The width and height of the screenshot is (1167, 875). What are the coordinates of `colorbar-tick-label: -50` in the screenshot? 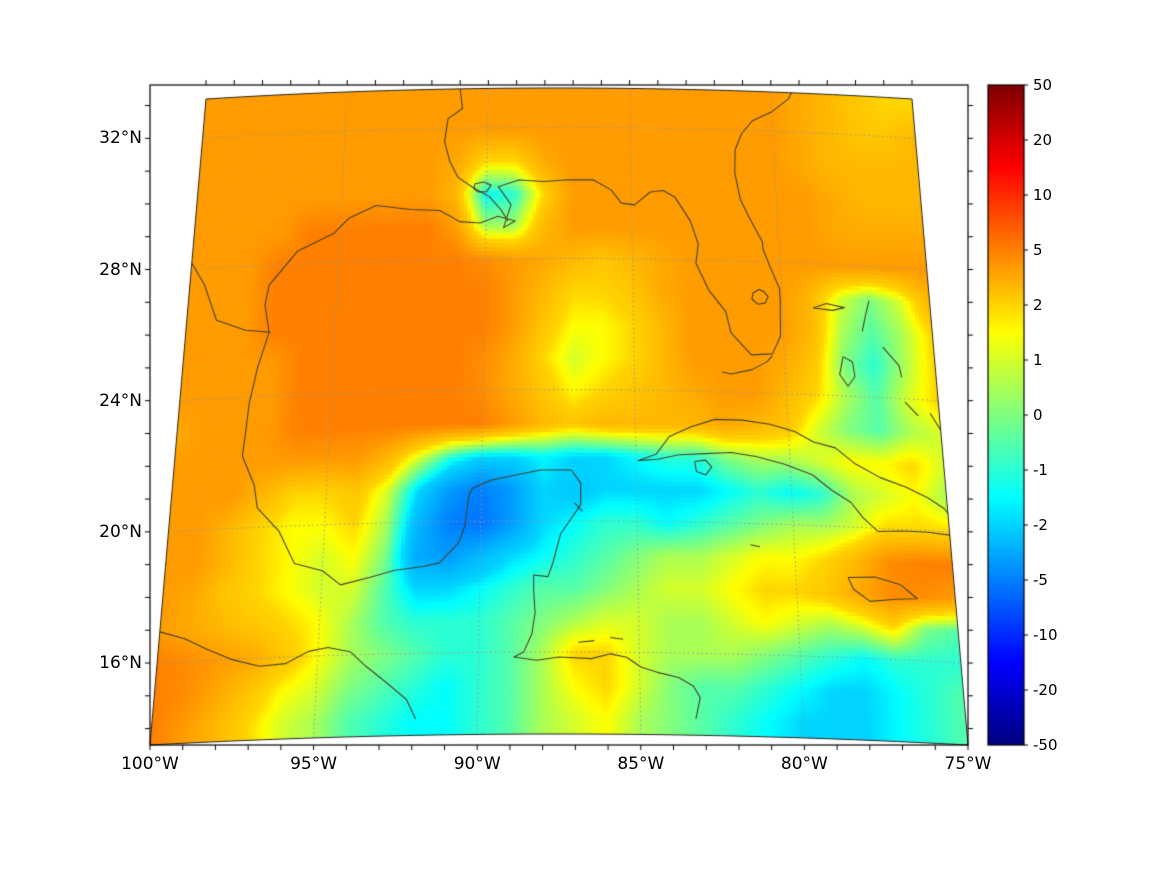 It's located at (1045, 745).